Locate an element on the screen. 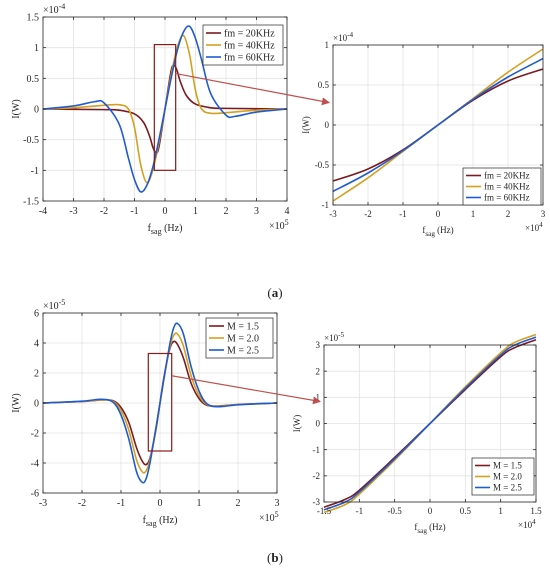 The height and width of the screenshot is (569, 550). x-tick-label: 1.5 is located at coordinates (536, 511).